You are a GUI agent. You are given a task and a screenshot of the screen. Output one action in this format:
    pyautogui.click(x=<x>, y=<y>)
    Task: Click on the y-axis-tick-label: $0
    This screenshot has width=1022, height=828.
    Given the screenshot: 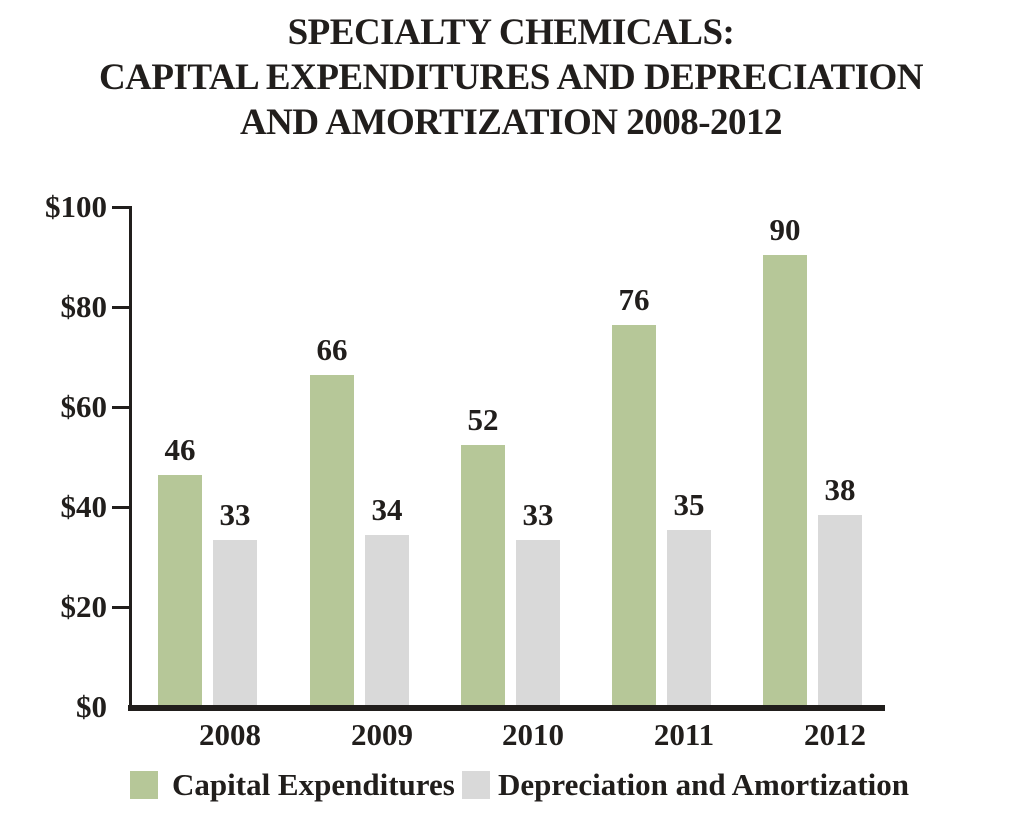 What is the action you would take?
    pyautogui.click(x=91, y=706)
    